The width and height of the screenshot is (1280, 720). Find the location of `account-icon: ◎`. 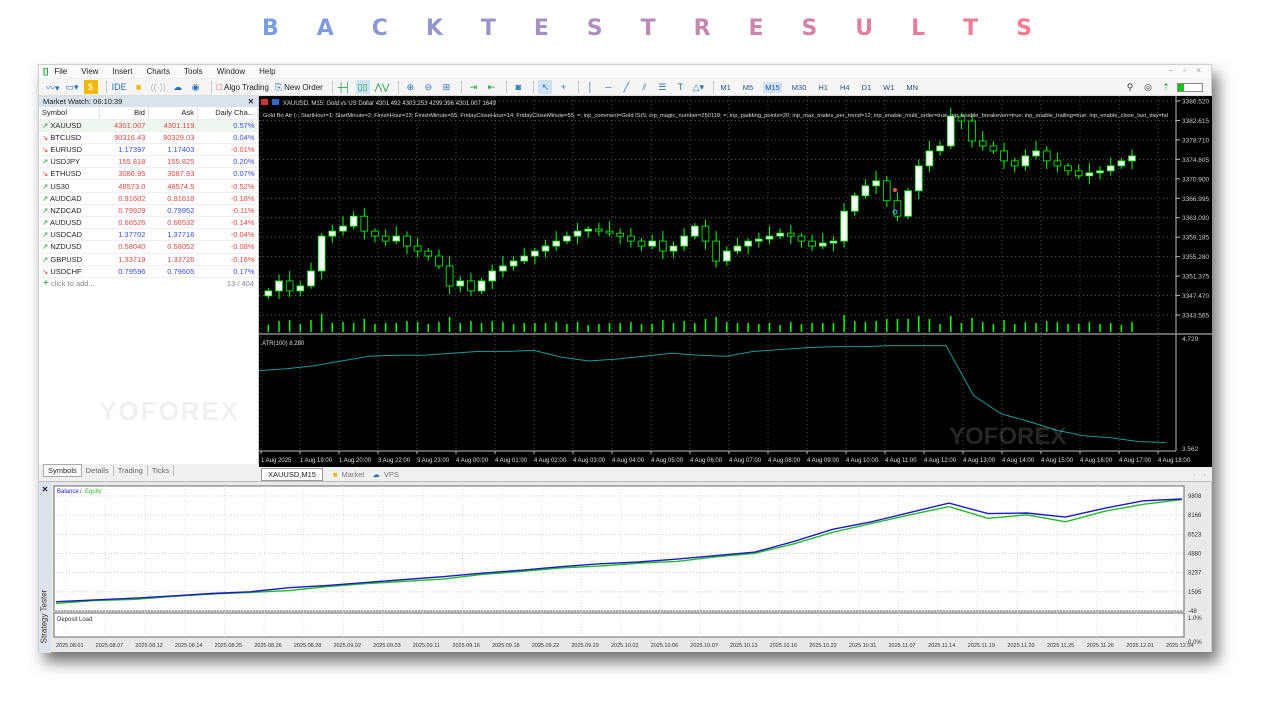

account-icon: ◎ is located at coordinates (1148, 86).